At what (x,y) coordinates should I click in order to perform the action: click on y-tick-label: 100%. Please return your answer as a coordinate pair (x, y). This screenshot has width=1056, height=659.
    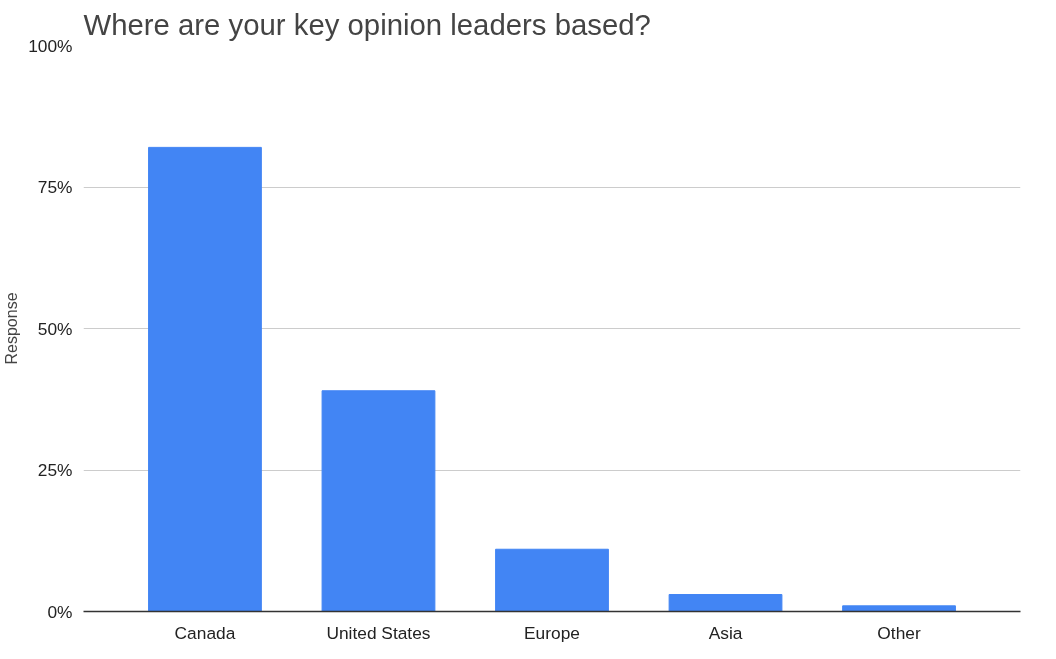
    Looking at the image, I should click on (50, 45).